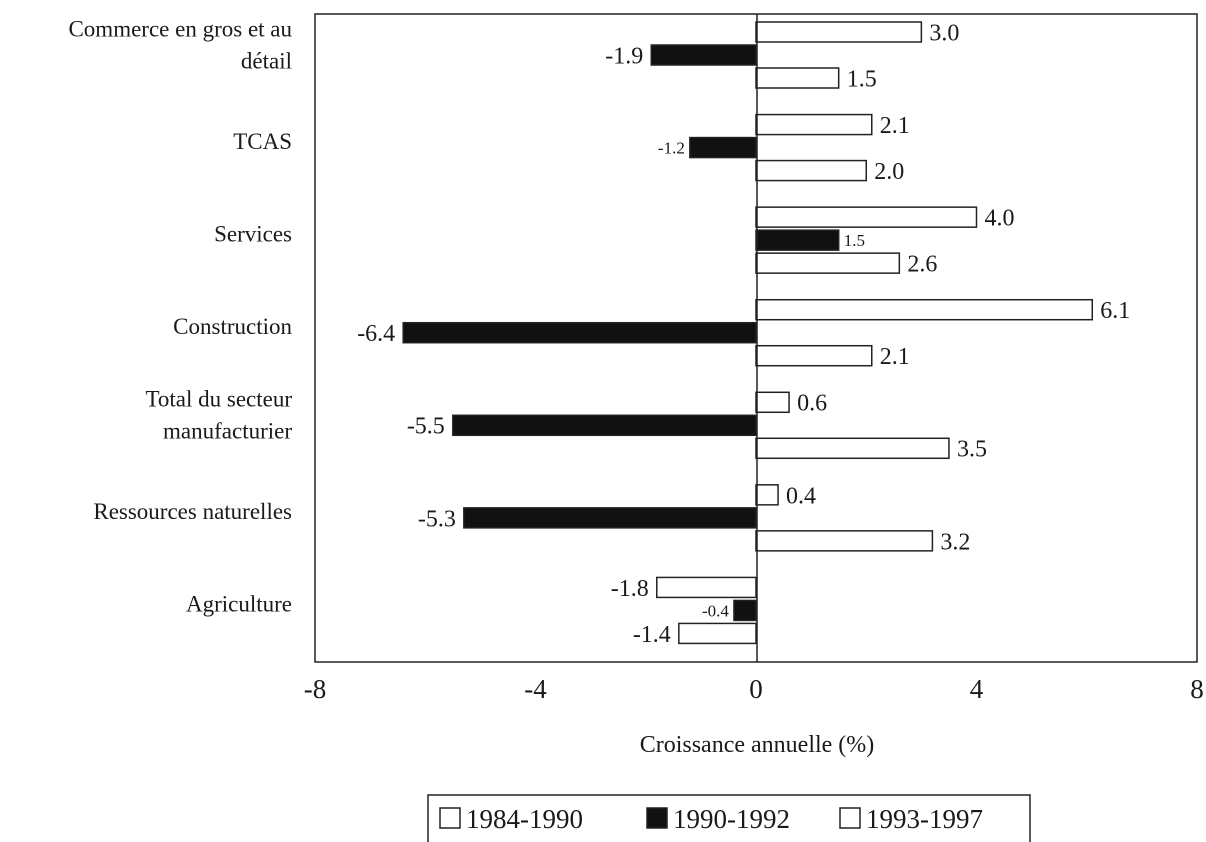 The height and width of the screenshot is (842, 1206). I want to click on legend: 1984-1990 1990-1992 1993-1997, so click(729, 818).